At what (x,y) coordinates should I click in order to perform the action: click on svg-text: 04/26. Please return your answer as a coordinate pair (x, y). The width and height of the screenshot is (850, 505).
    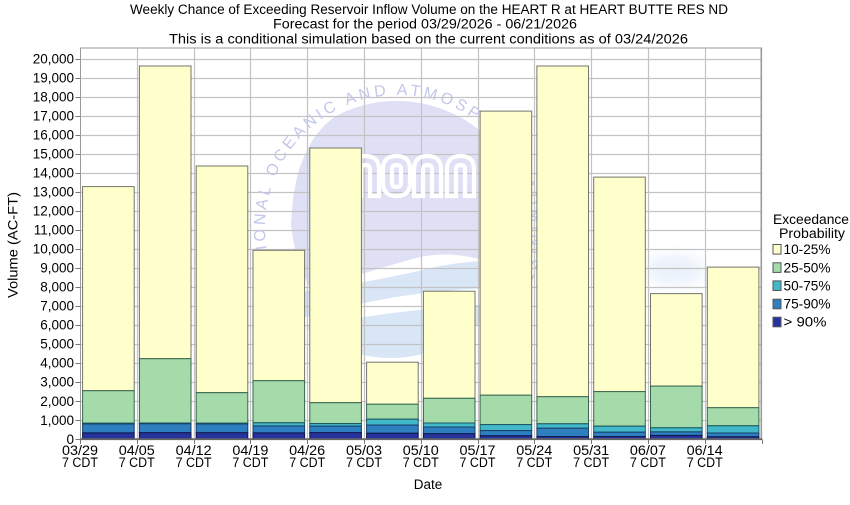
    Looking at the image, I should click on (307, 450).